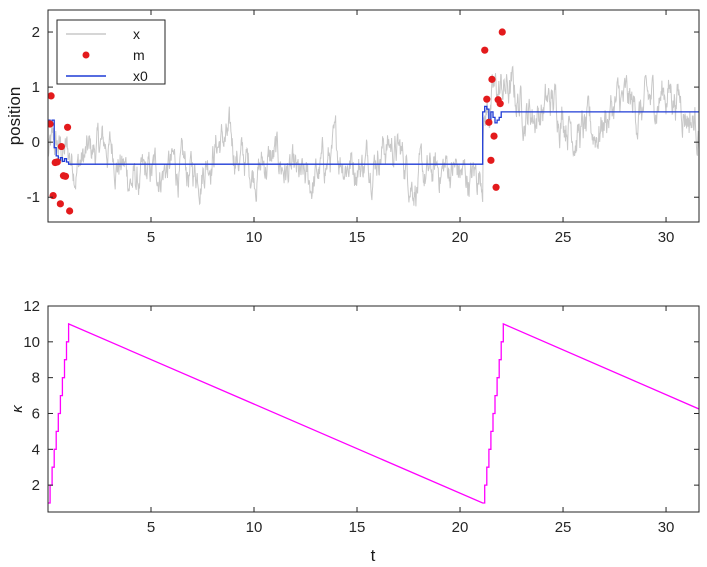 This screenshot has width=707, height=567. Describe the element at coordinates (666, 527) in the screenshot. I see `kappa-xtick-label: 30` at that location.